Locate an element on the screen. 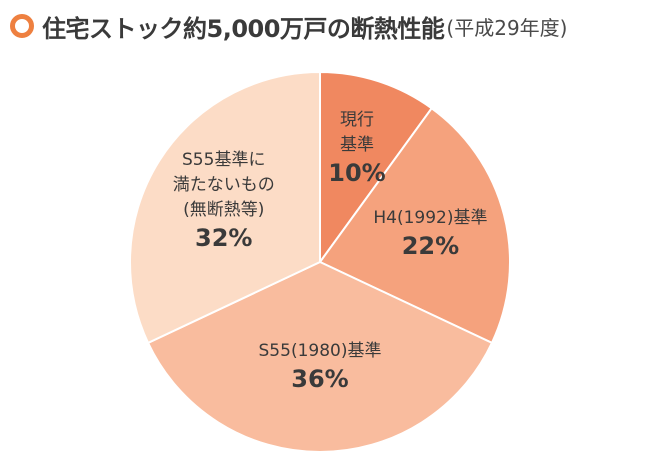 This screenshot has width=650, height=463. chart-title-subtitle: (平成29年度) is located at coordinates (507, 27).